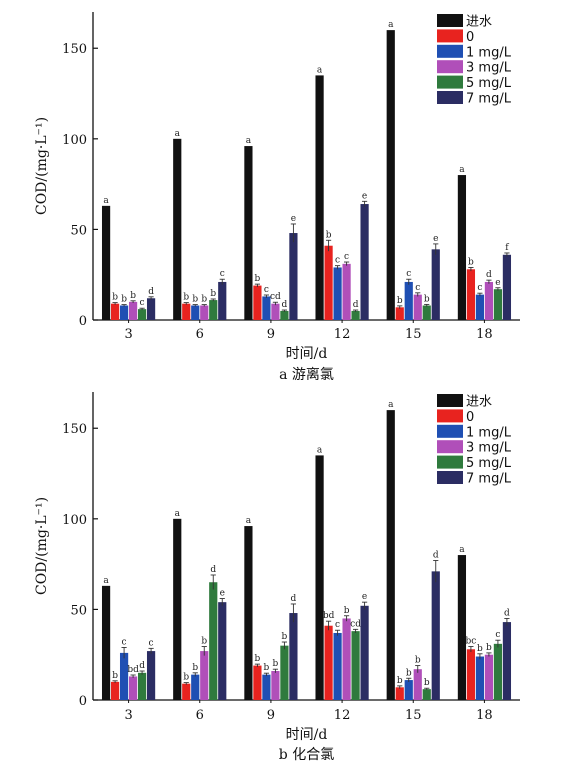 The image size is (567, 765). What do you see at coordinates (128, 715) in the screenshot?
I see `x-tick-label: 3` at bounding box center [128, 715].